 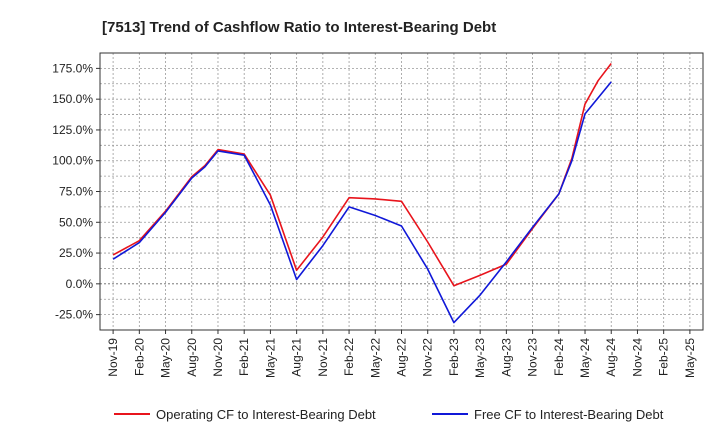 What do you see at coordinates (80, 284) in the screenshot?
I see `y-tick-label: 0.0%` at bounding box center [80, 284].